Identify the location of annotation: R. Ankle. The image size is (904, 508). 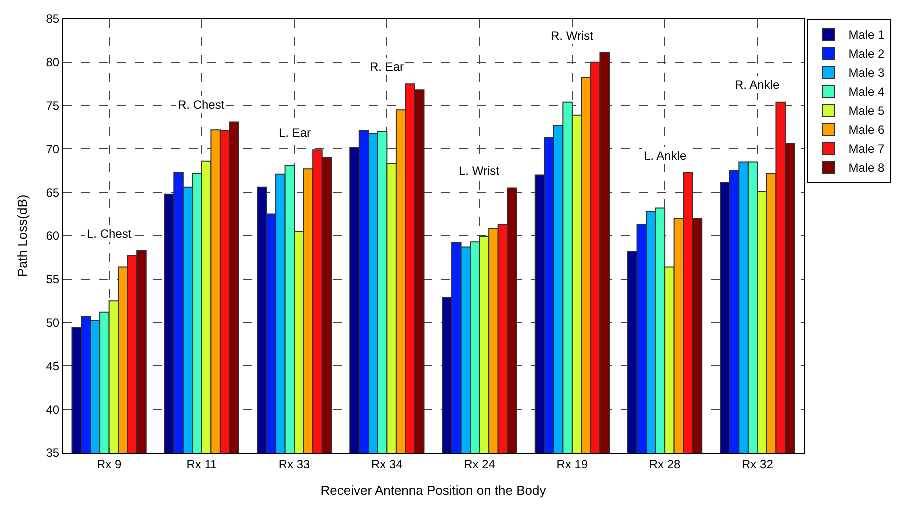
(757, 85).